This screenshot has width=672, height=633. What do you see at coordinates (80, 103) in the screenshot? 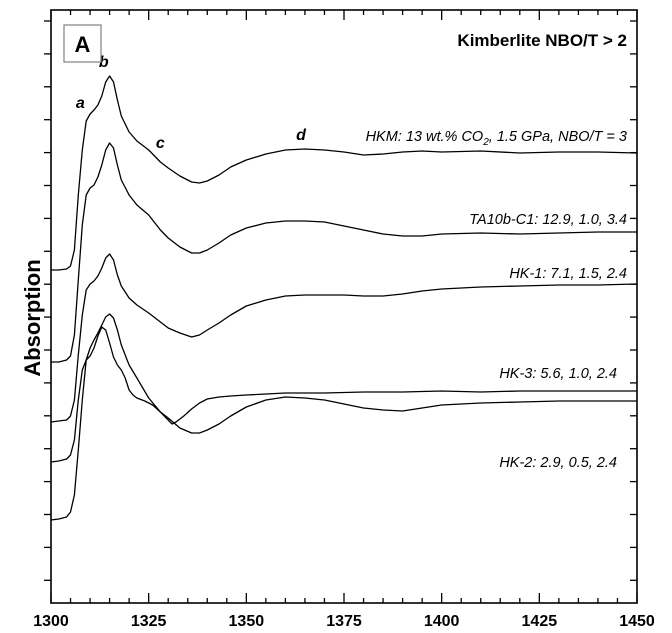
I see `feature-label-a: a` at bounding box center [80, 103].